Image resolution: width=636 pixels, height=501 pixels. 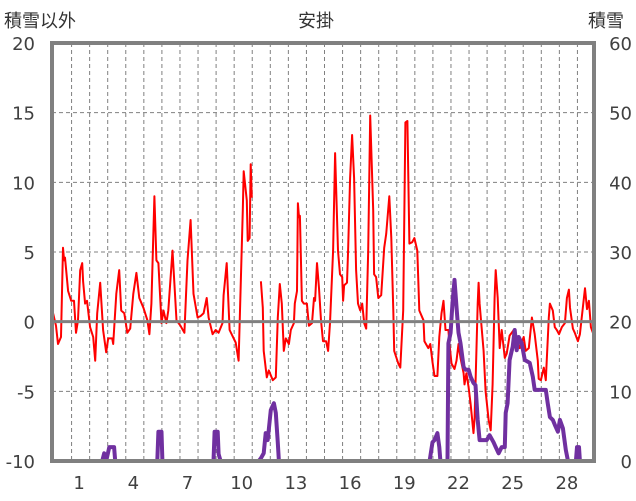 I want to click on x-tick-label: 4, so click(x=133, y=483).